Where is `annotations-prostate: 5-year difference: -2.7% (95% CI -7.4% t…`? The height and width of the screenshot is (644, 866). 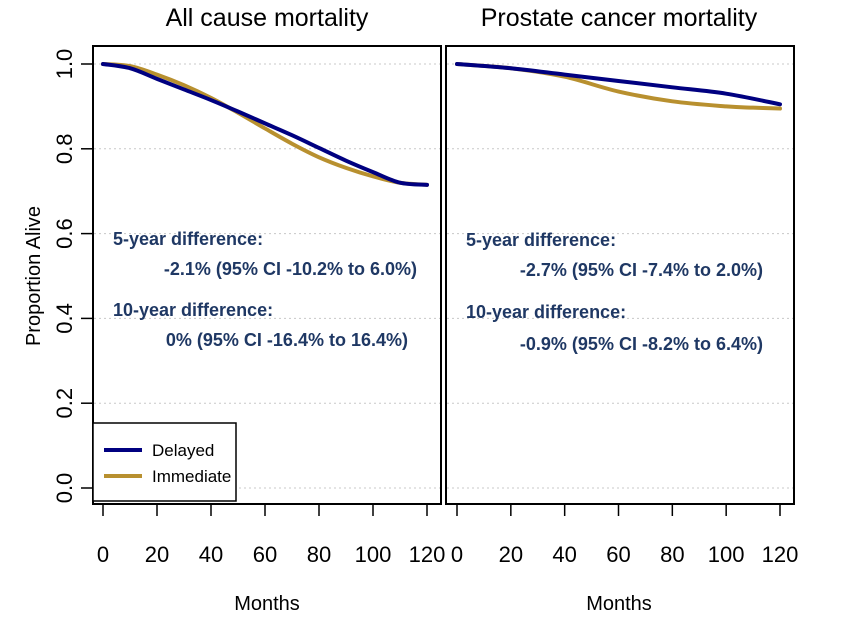
annotations-prostate: 5-year difference: -2.7% (95% CI -7.4% t… is located at coordinates (614, 292).